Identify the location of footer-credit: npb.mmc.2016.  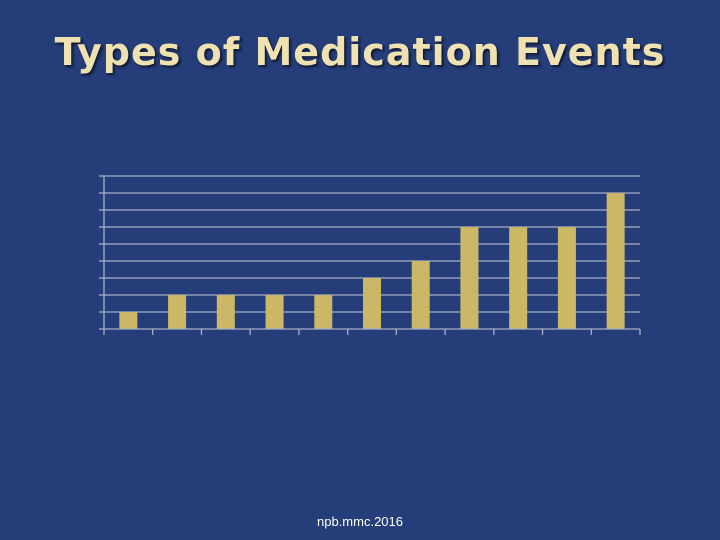
(360, 521).